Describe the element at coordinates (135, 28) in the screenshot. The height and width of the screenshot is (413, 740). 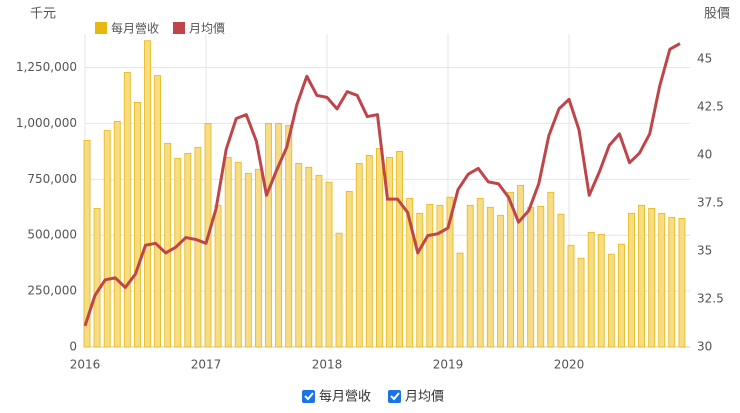
I see `legend-label: 每月營收` at that location.